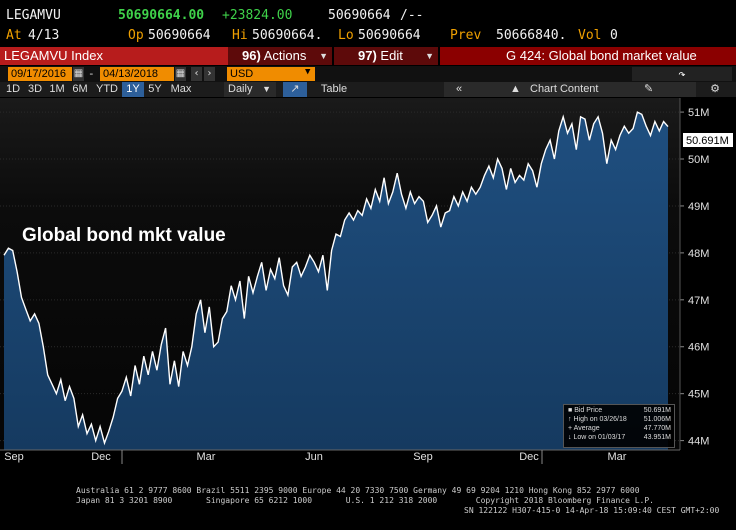  What do you see at coordinates (60, 463) in the screenshot?
I see `year-label: 2016` at bounding box center [60, 463].